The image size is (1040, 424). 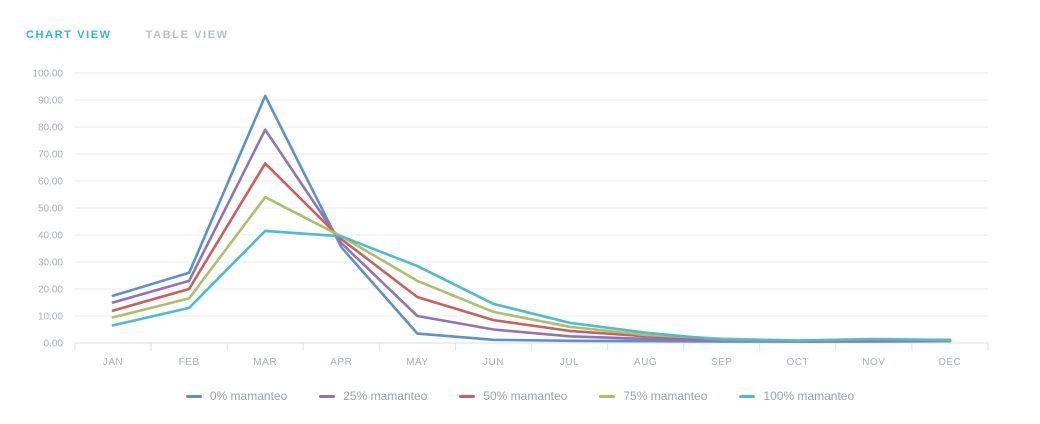 What do you see at coordinates (187, 35) in the screenshot?
I see `tab-table-view: TABLE VIEW` at bounding box center [187, 35].